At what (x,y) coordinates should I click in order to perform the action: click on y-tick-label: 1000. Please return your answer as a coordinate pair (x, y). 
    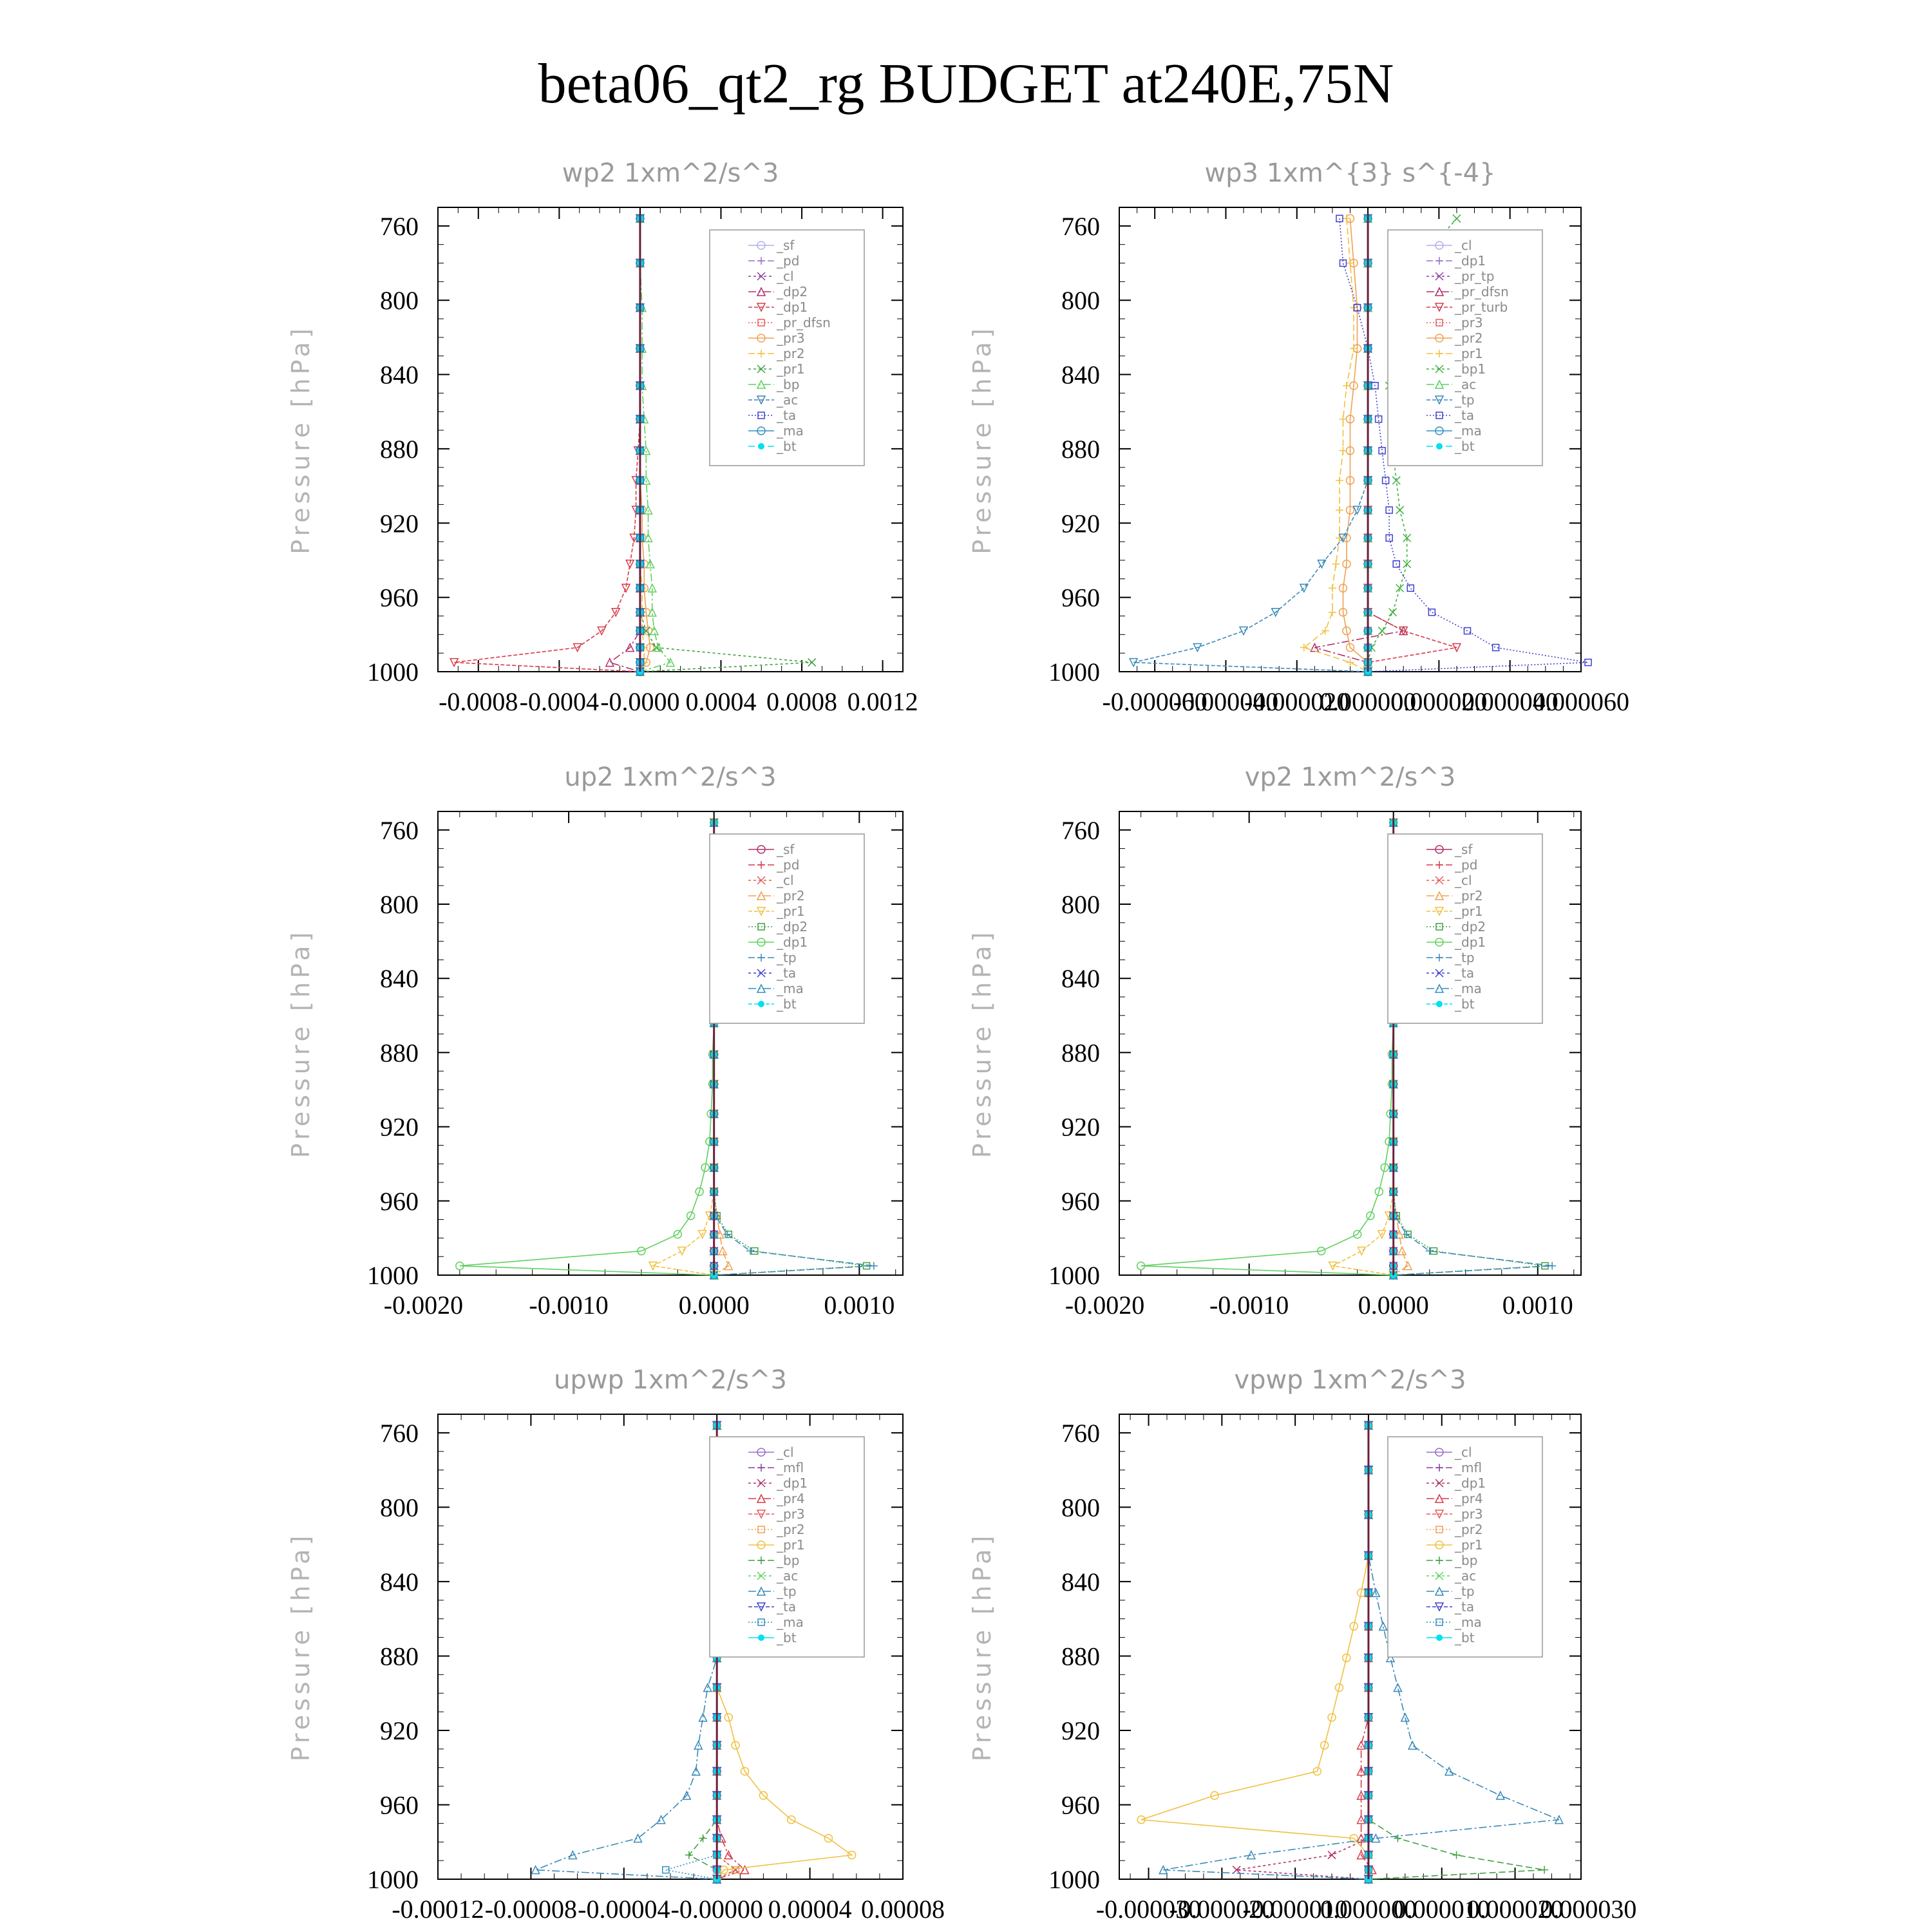
    Looking at the image, I should click on (1074, 673).